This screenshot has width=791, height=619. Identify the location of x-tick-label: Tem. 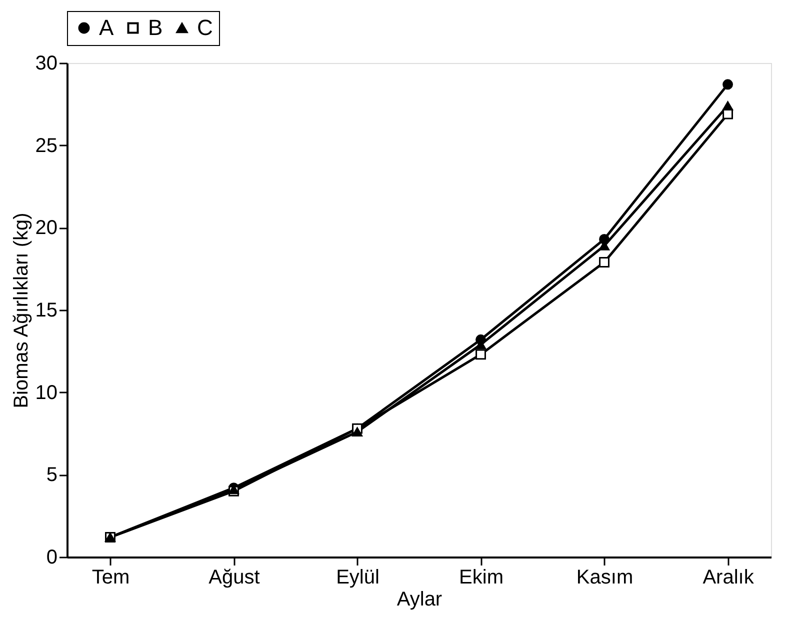
(111, 577).